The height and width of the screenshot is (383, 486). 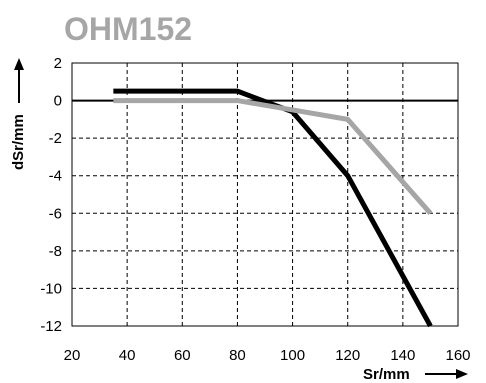 What do you see at coordinates (51, 288) in the screenshot?
I see `y-tick-label: -10` at bounding box center [51, 288].